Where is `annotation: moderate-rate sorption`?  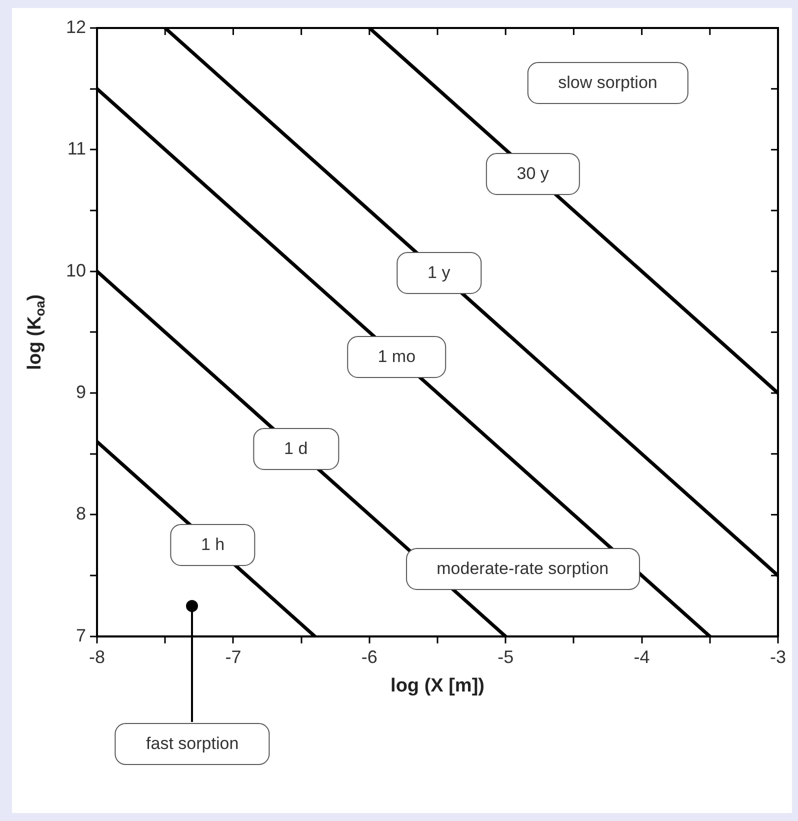 annotation: moderate-rate sorption is located at coordinates (522, 568).